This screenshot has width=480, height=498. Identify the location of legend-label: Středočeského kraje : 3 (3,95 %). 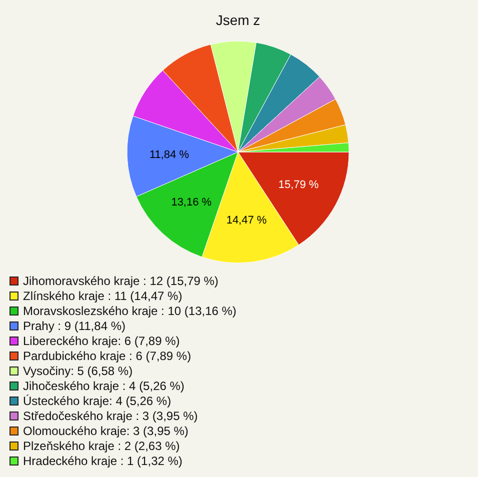
(110, 416).